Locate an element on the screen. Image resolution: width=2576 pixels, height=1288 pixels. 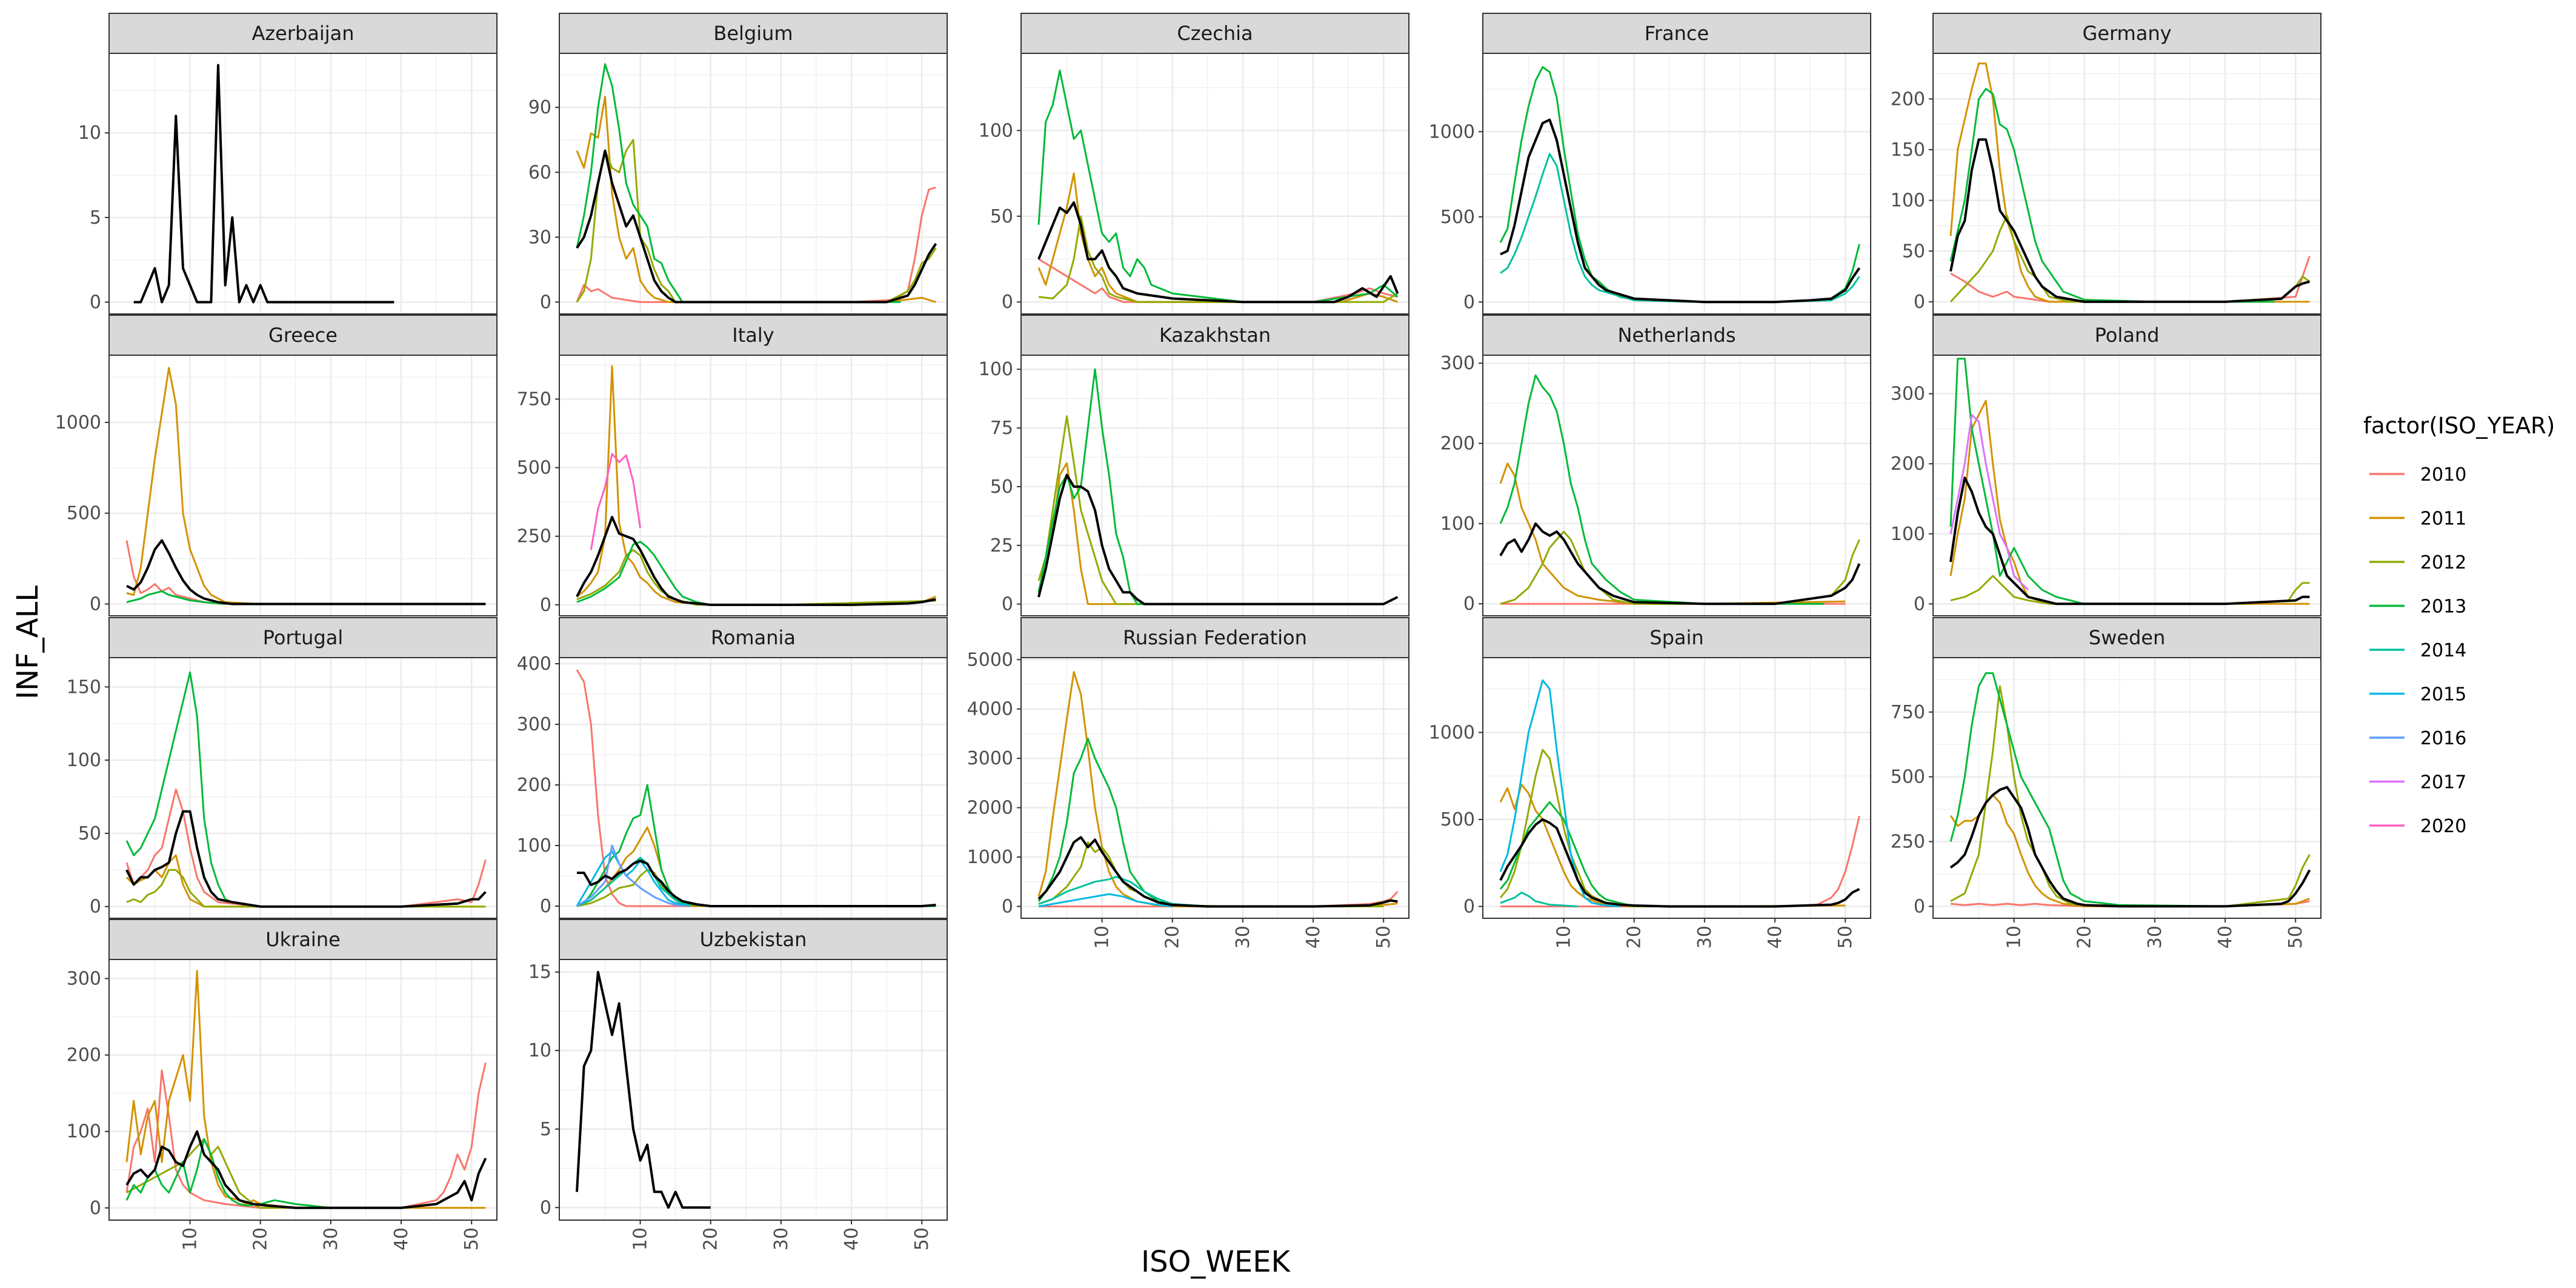
facet-strip-label: Netherlands is located at coordinates (1676, 336).